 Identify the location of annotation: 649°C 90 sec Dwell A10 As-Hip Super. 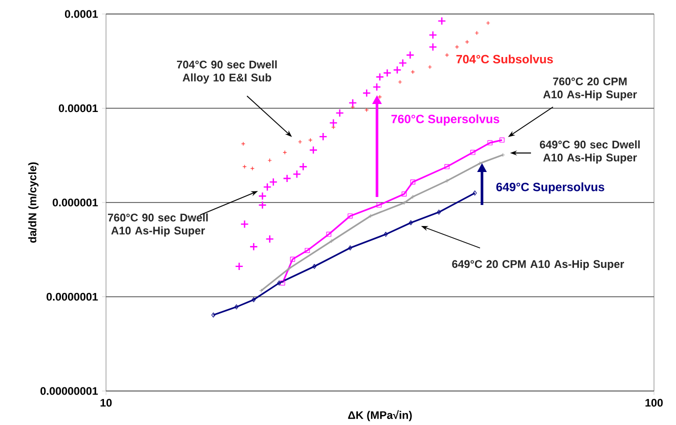
(590, 152).